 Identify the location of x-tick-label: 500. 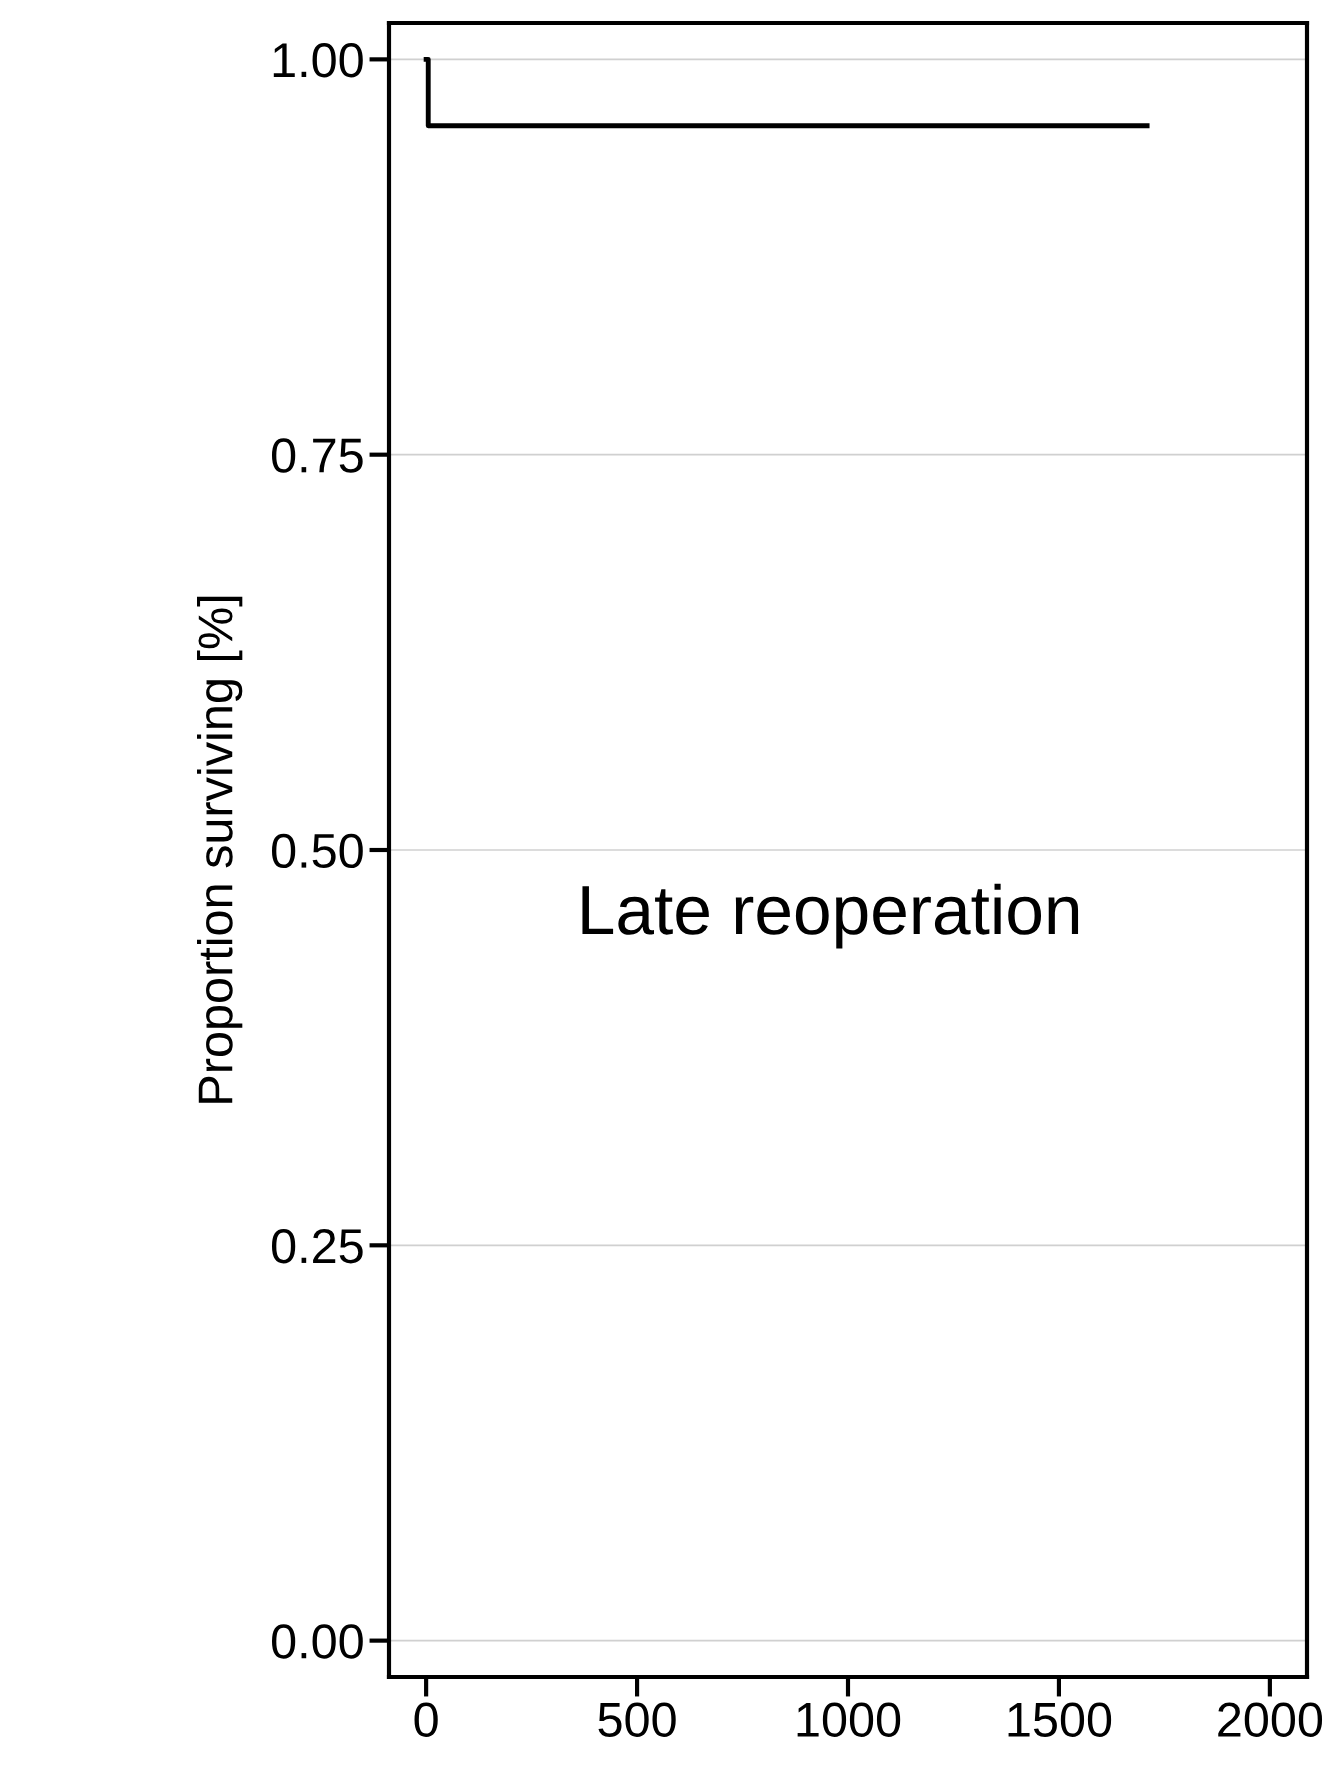
(637, 1720).